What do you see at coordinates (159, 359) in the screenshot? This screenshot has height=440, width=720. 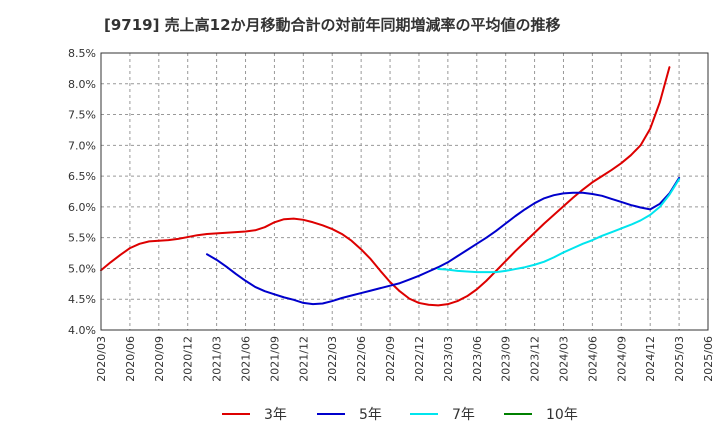 I see `x-tick-label: 2020/09` at bounding box center [159, 359].